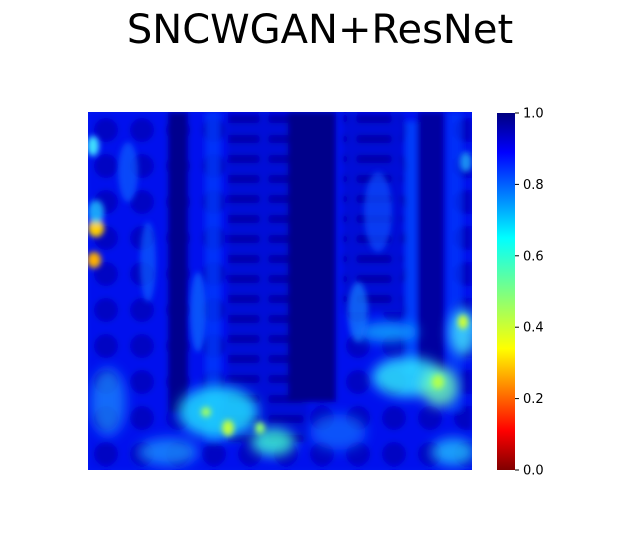  What do you see at coordinates (529, 293) in the screenshot?
I see `colorbar-ticks: 0.0 0.2 0.4 0.6 0.8 1.0` at bounding box center [529, 293].